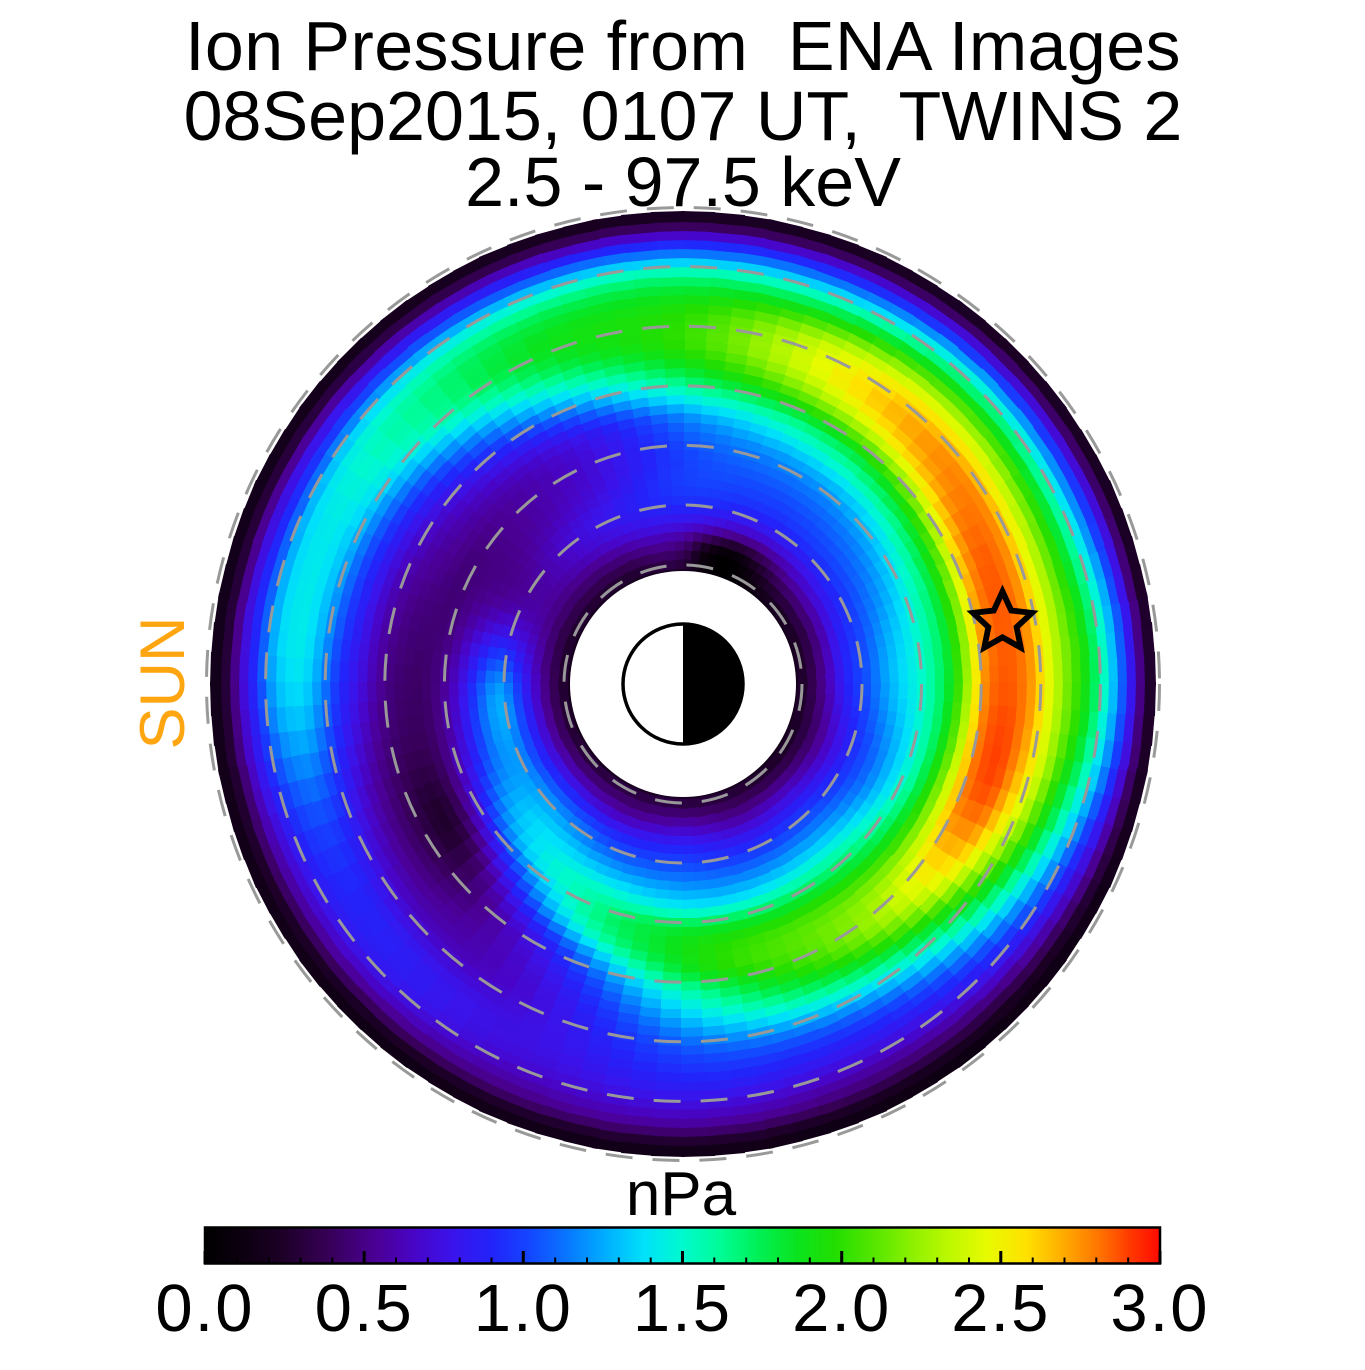  Describe the element at coordinates (163, 682) in the screenshot. I see `svg-text: SUN` at that location.